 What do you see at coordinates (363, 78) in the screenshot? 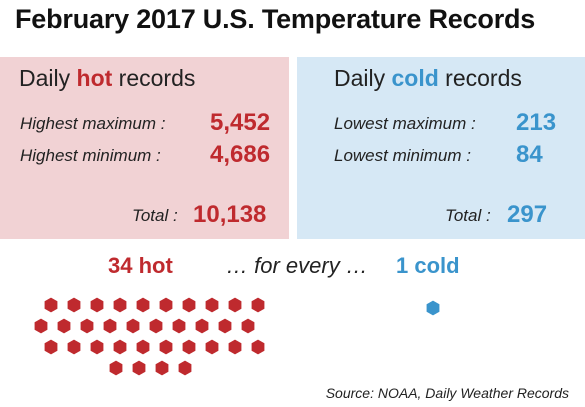
I see `cold-heading-prefix: Daily` at bounding box center [363, 78].